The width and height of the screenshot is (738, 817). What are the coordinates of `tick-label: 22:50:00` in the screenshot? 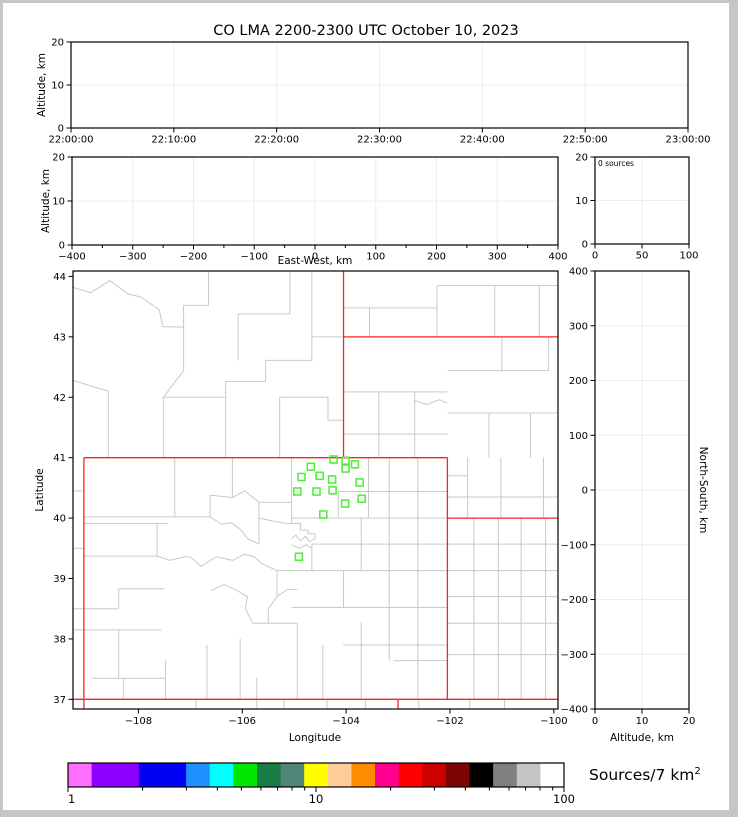 It's located at (585, 140).